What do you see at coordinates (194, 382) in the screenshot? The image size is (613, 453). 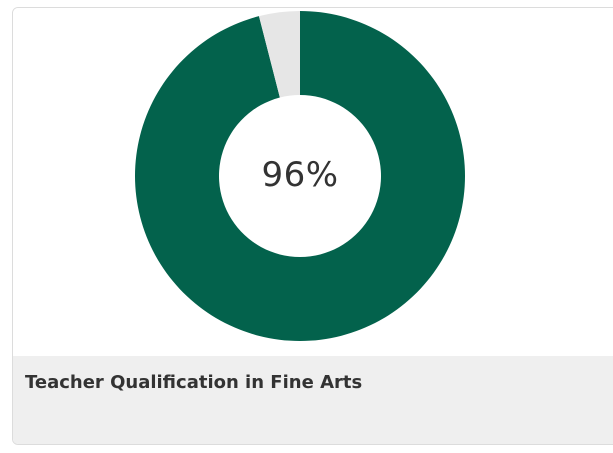 I see `card-caption: Teacher Qualification in Fine Arts` at bounding box center [194, 382].